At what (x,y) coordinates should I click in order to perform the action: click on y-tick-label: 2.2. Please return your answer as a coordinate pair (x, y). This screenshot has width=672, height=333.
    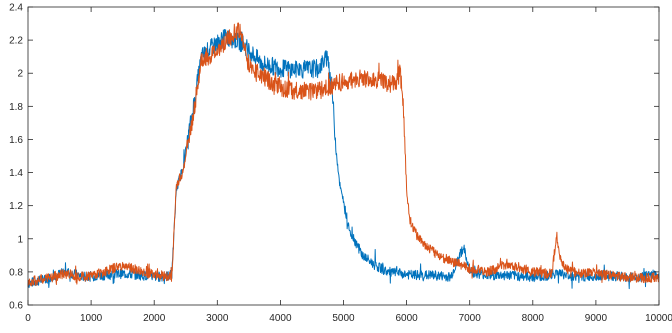
    Looking at the image, I should click on (16, 41).